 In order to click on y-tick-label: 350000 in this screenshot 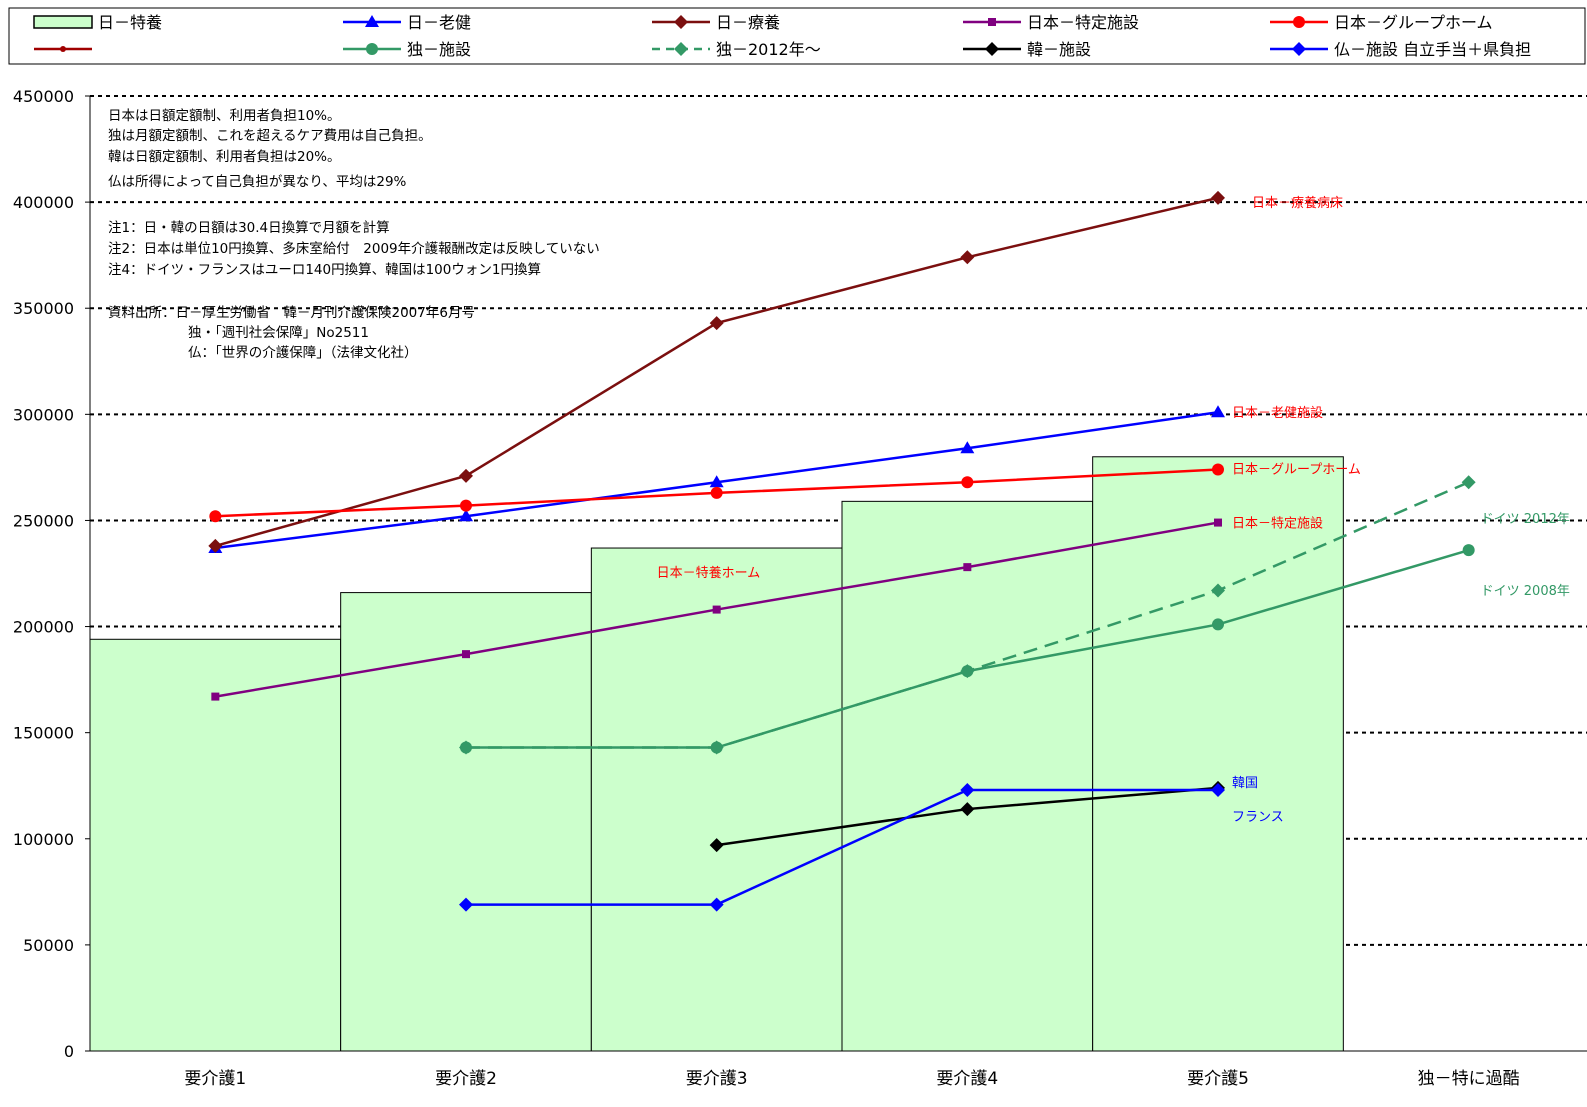, I will do `click(43, 308)`.